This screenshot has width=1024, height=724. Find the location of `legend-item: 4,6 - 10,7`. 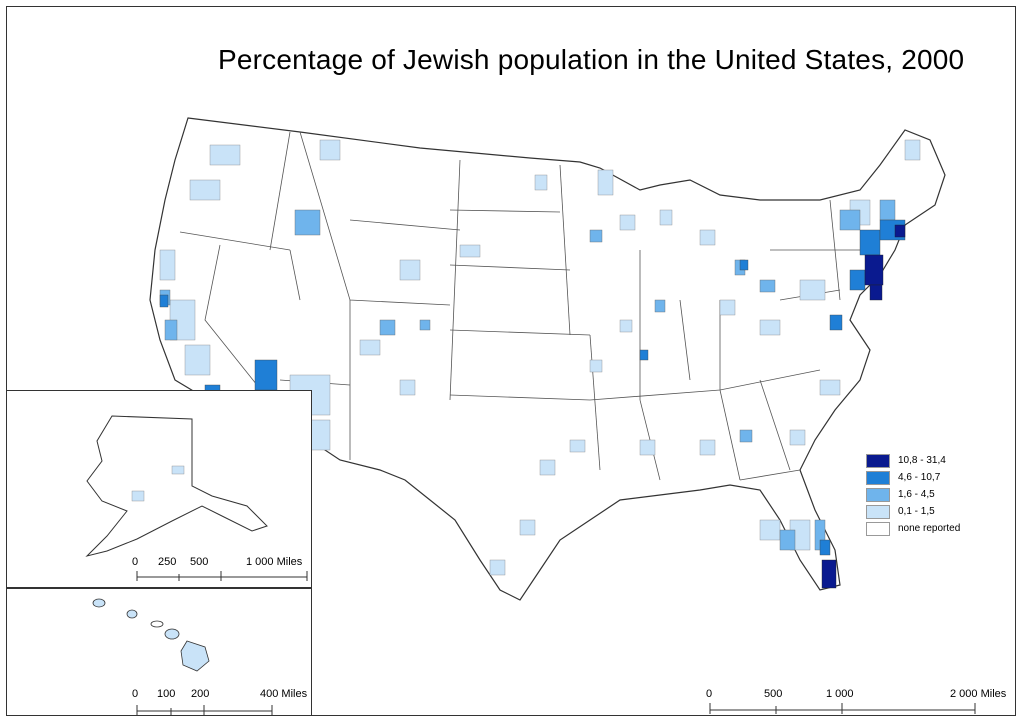

legend-item: 4,6 - 10,7 is located at coordinates (913, 477).